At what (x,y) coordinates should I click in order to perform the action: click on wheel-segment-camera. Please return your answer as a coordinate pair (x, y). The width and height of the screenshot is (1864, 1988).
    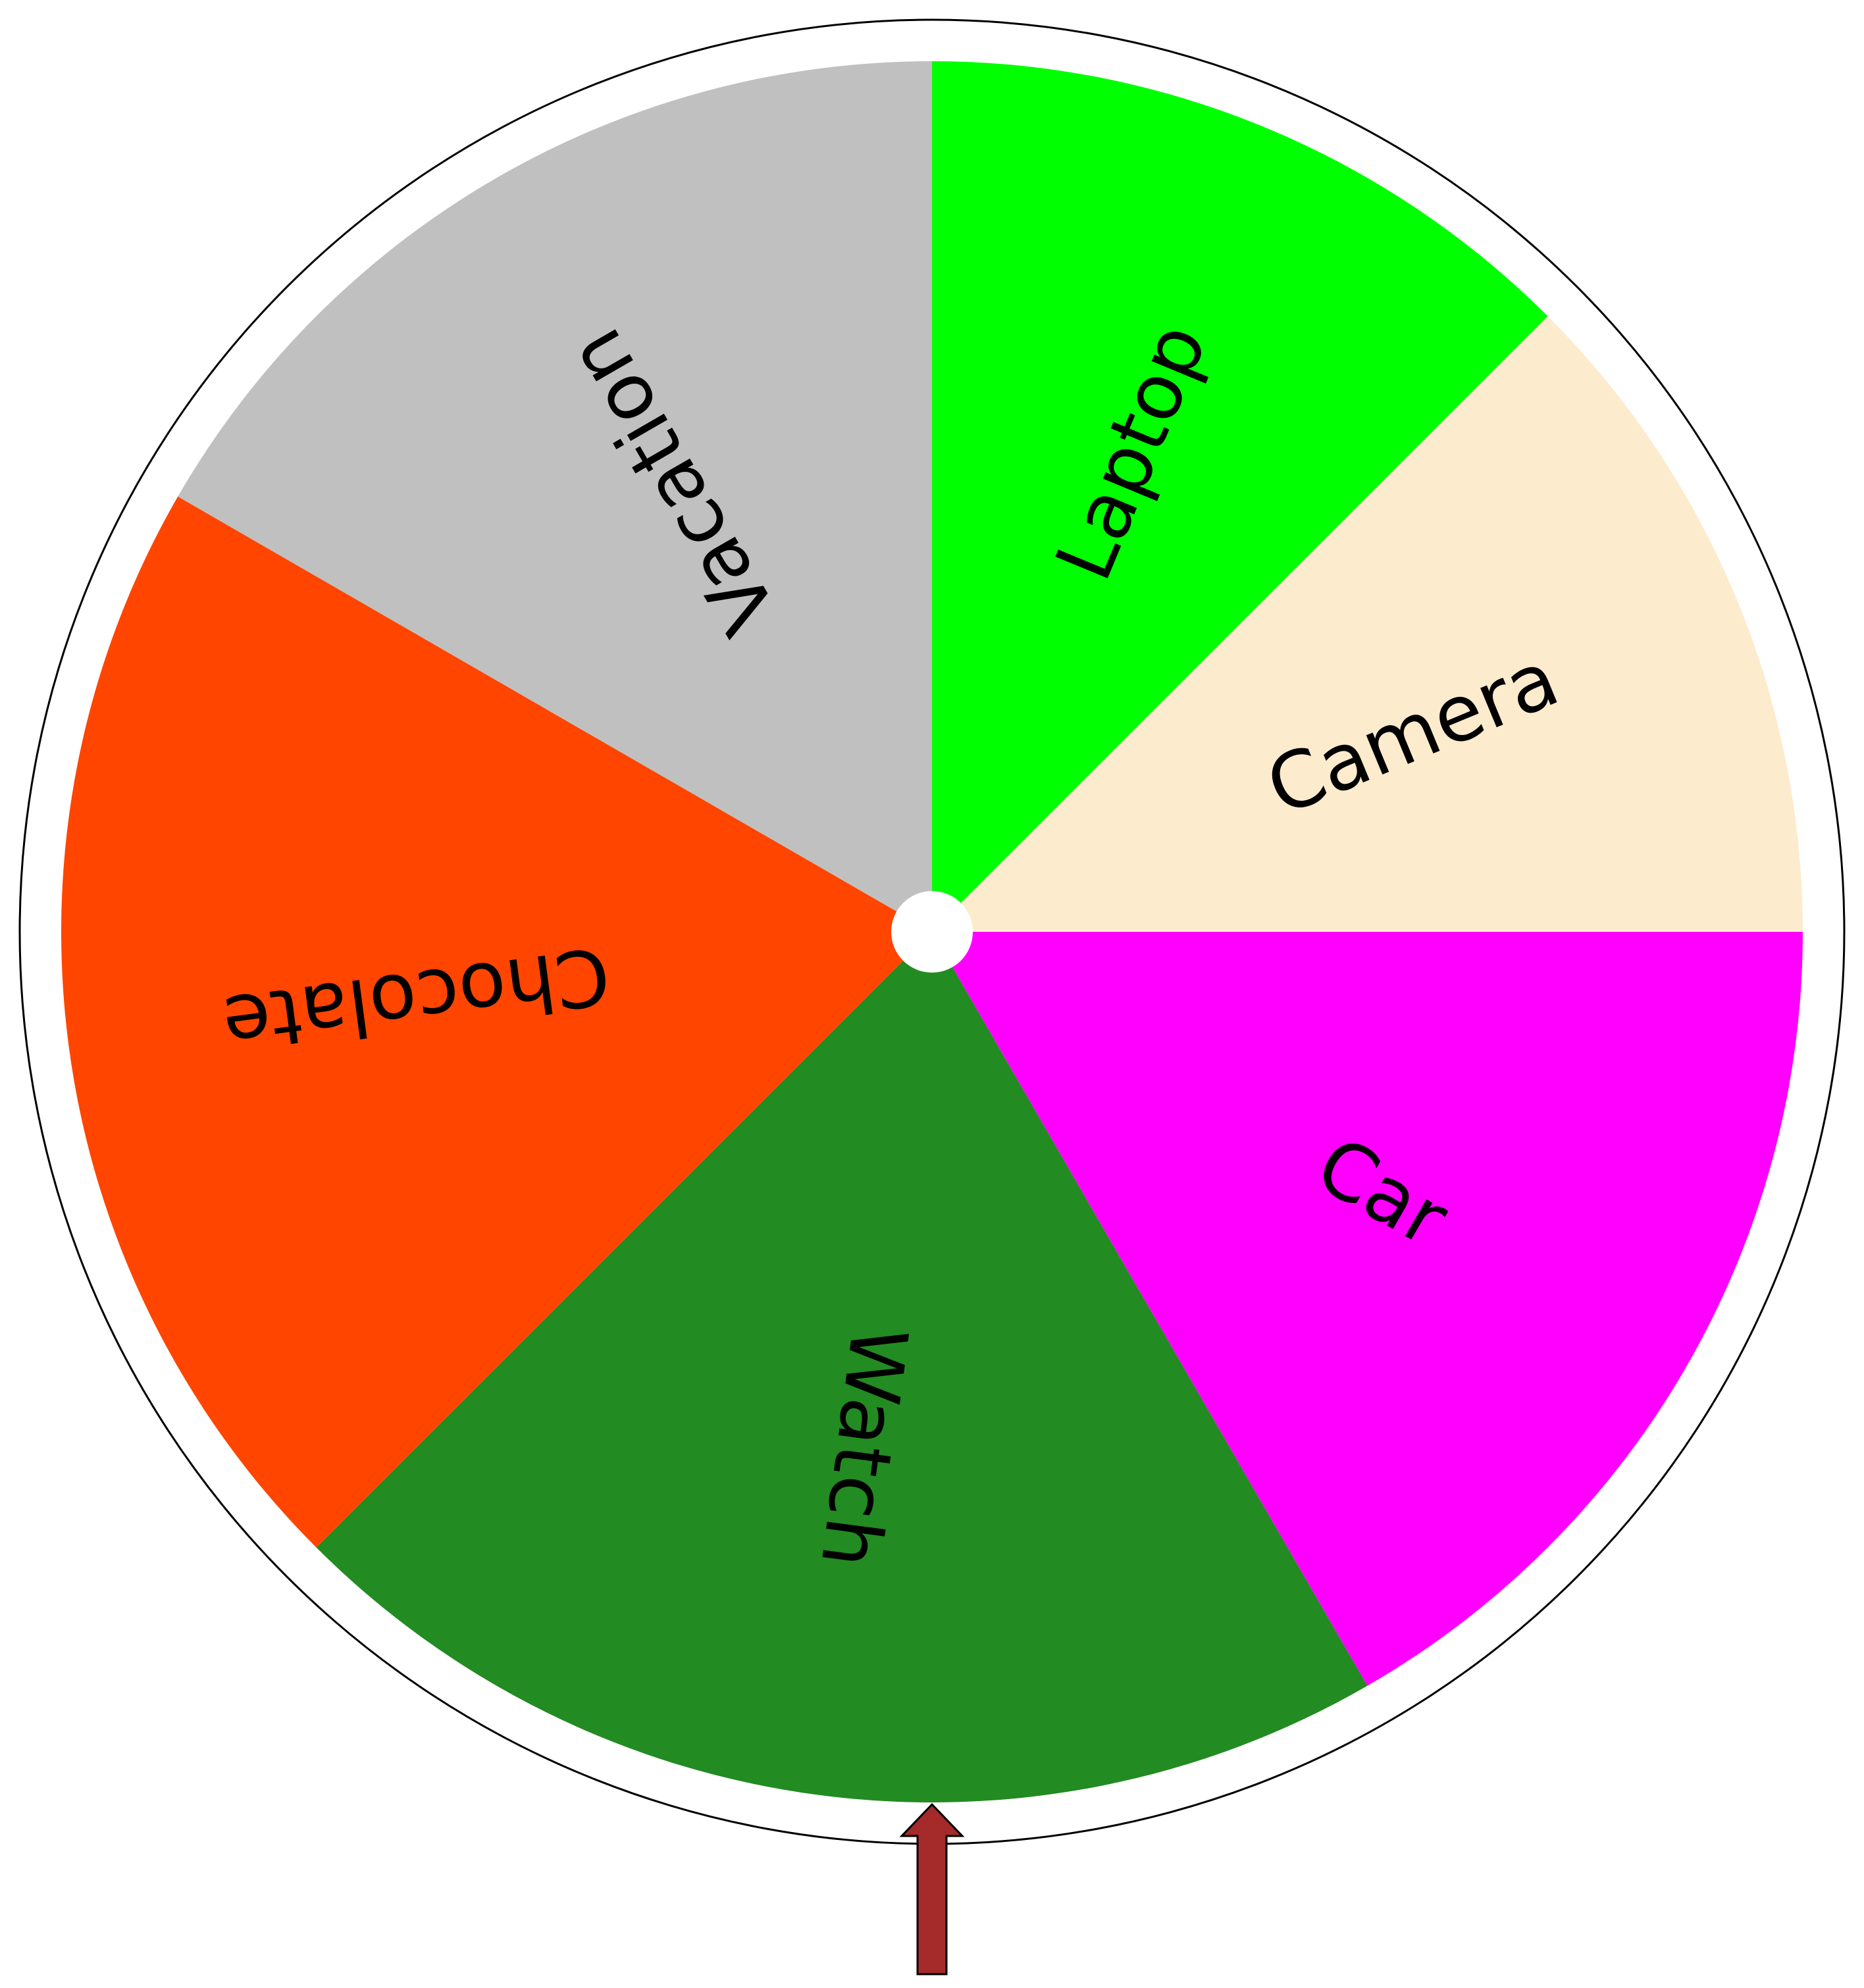
    Looking at the image, I should click on (1367, 624).